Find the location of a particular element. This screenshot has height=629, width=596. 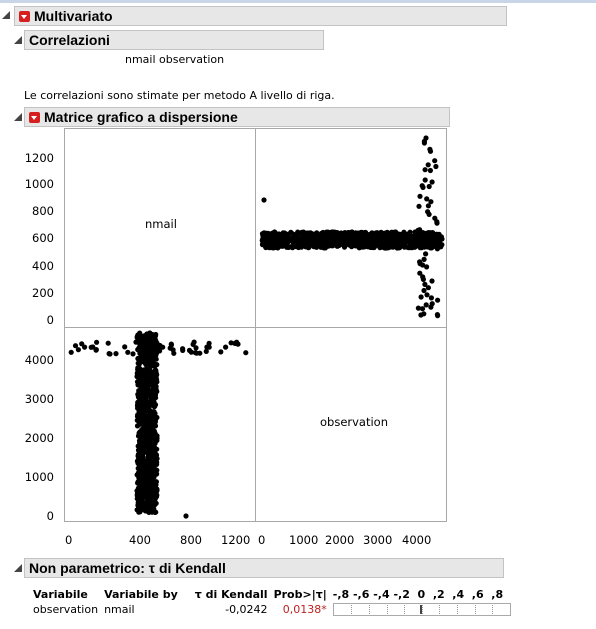

matrix-horizontal-divider is located at coordinates (255, 327).